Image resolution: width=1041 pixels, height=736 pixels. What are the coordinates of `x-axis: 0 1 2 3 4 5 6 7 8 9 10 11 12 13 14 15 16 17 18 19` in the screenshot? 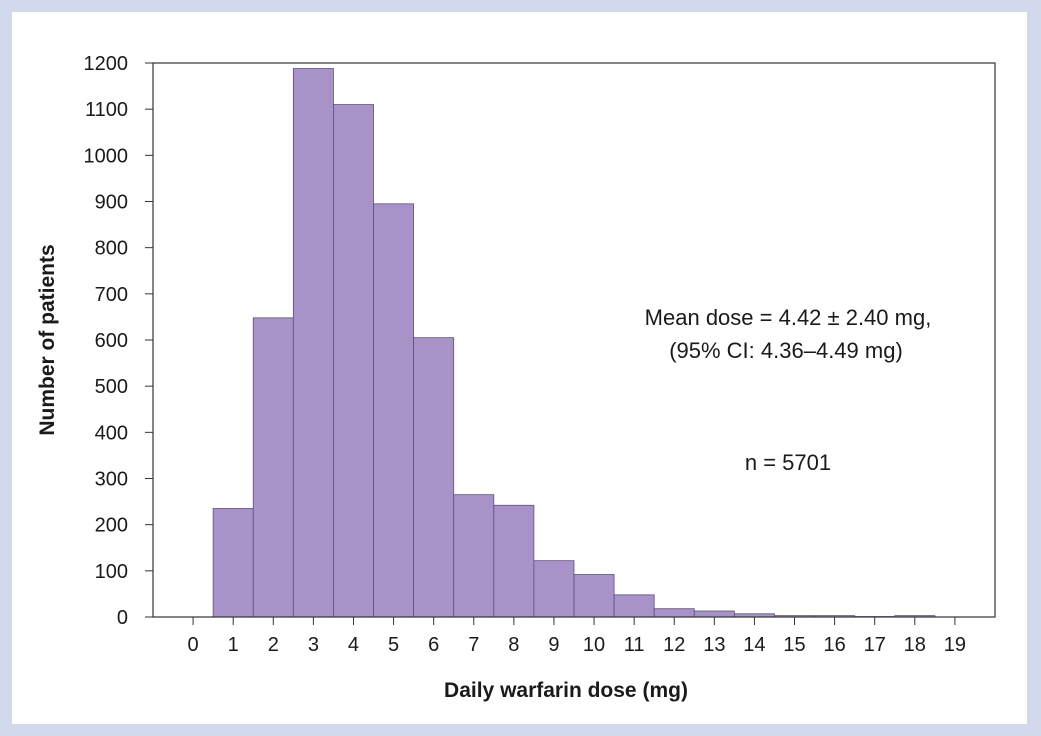 It's located at (577, 636).